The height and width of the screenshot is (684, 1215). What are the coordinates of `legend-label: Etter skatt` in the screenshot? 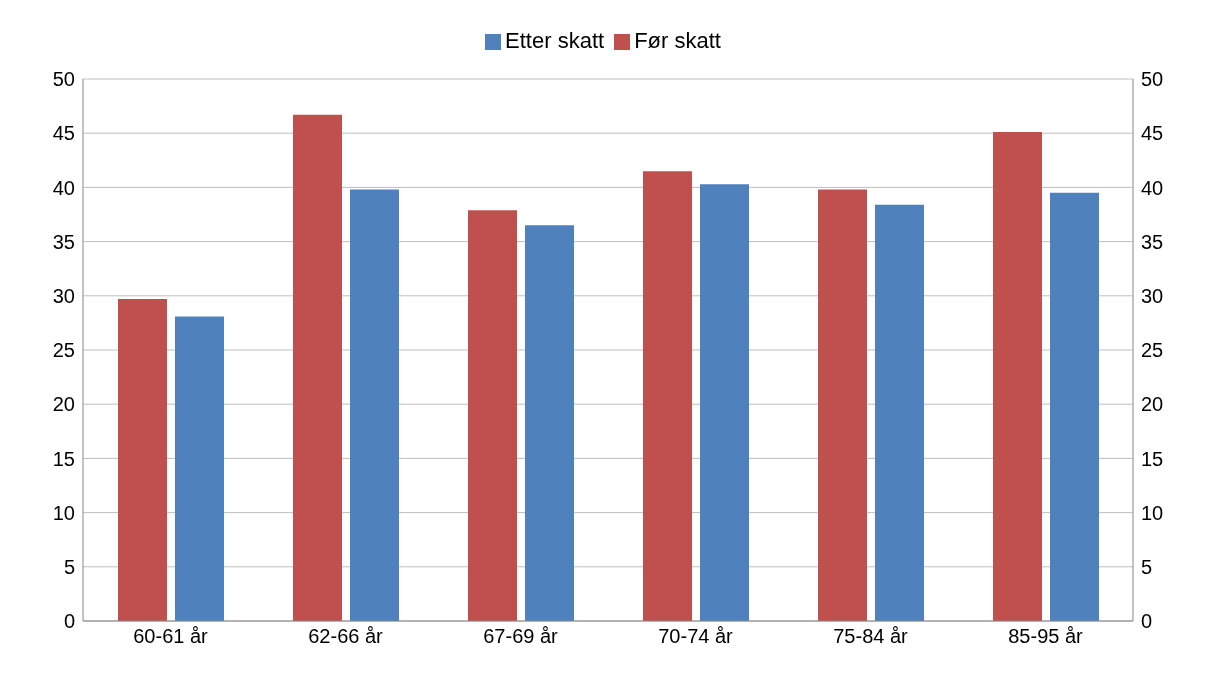 It's located at (555, 40).